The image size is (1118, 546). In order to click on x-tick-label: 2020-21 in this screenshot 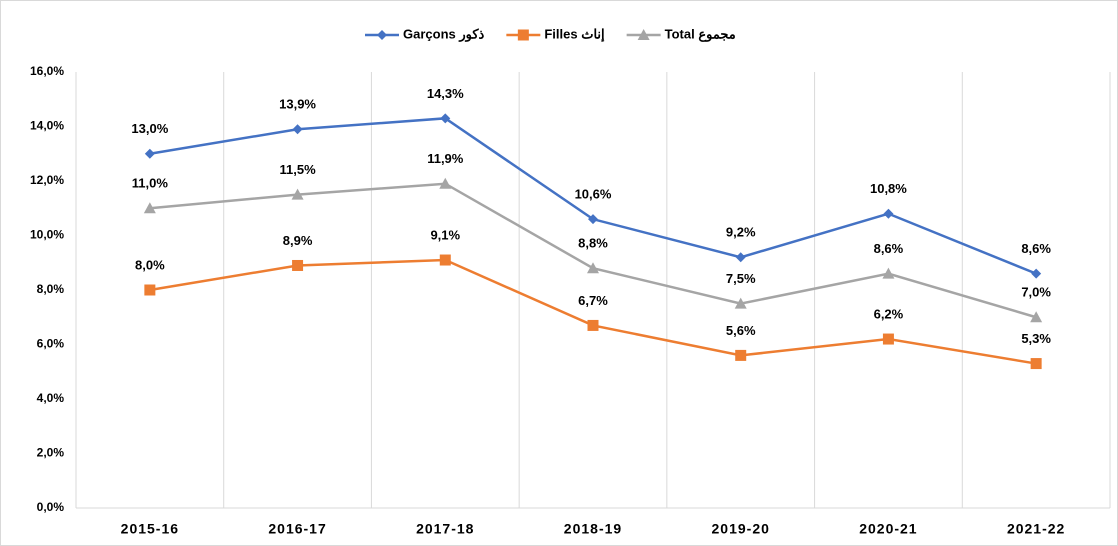, I will do `click(888, 529)`.